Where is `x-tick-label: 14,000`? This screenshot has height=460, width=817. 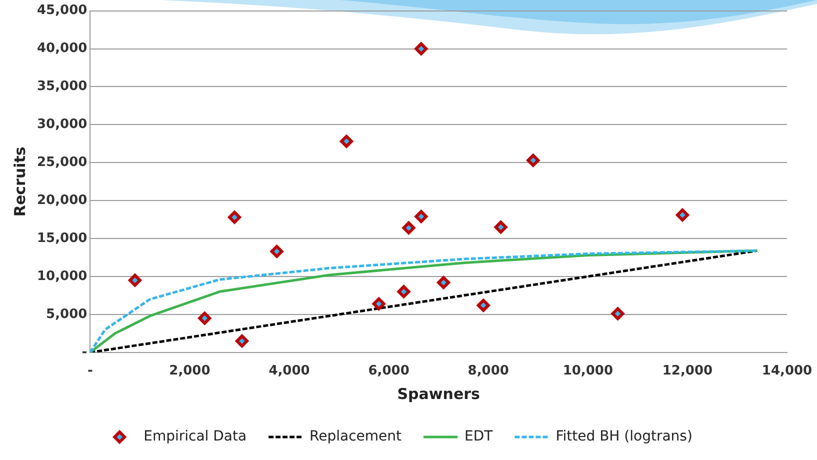 x-tick-label: 14,000 is located at coordinates (787, 371).